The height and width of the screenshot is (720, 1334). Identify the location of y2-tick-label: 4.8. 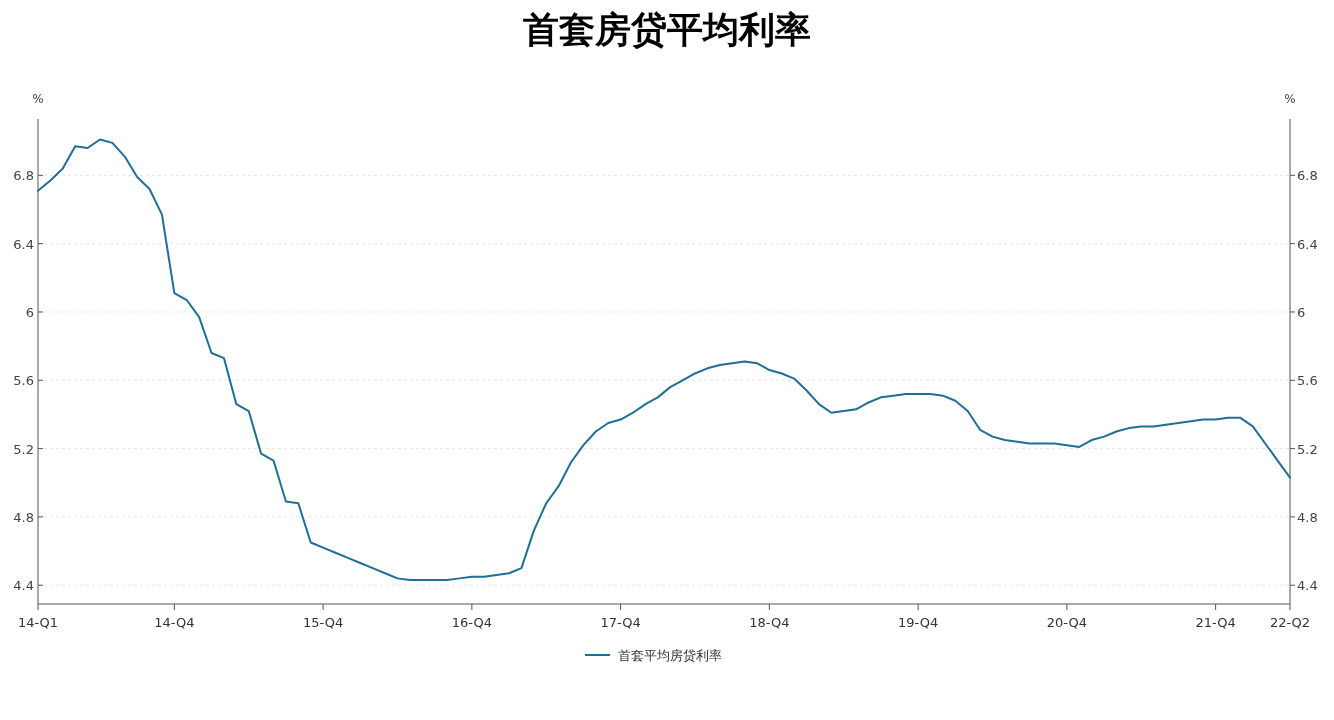
(1307, 517).